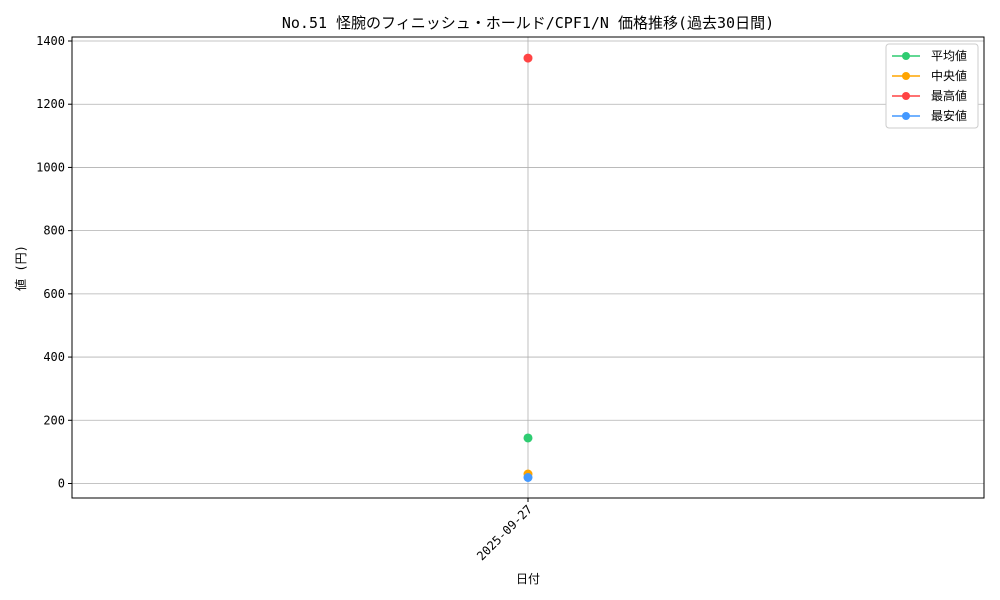  Describe the element at coordinates (61, 484) in the screenshot. I see `y-tick-label: 0` at that location.